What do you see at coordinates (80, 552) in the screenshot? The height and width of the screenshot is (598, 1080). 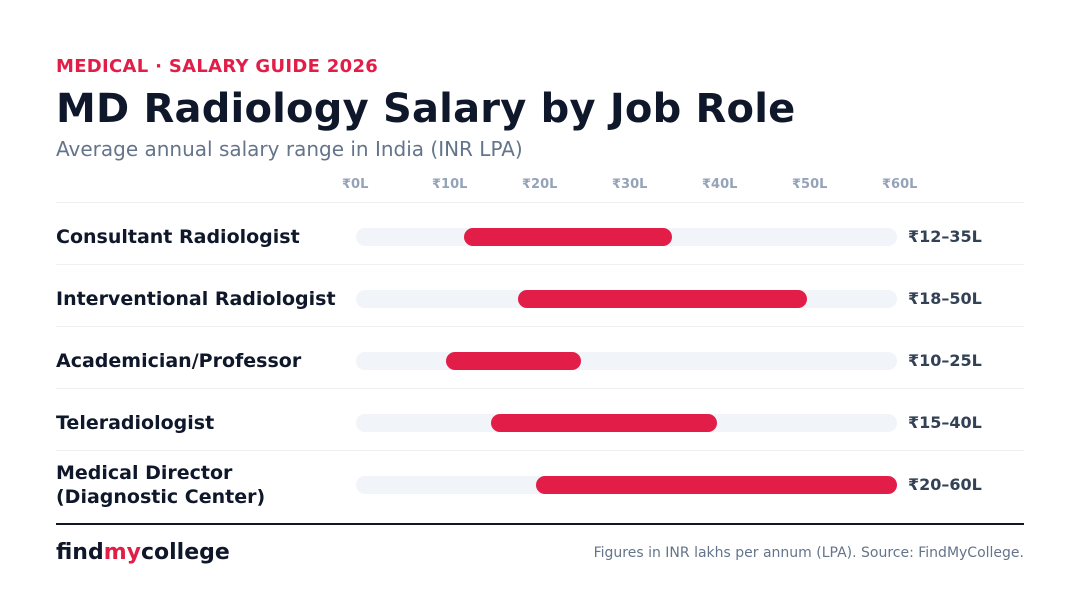 I see `brand-prefix: find` at bounding box center [80, 552].